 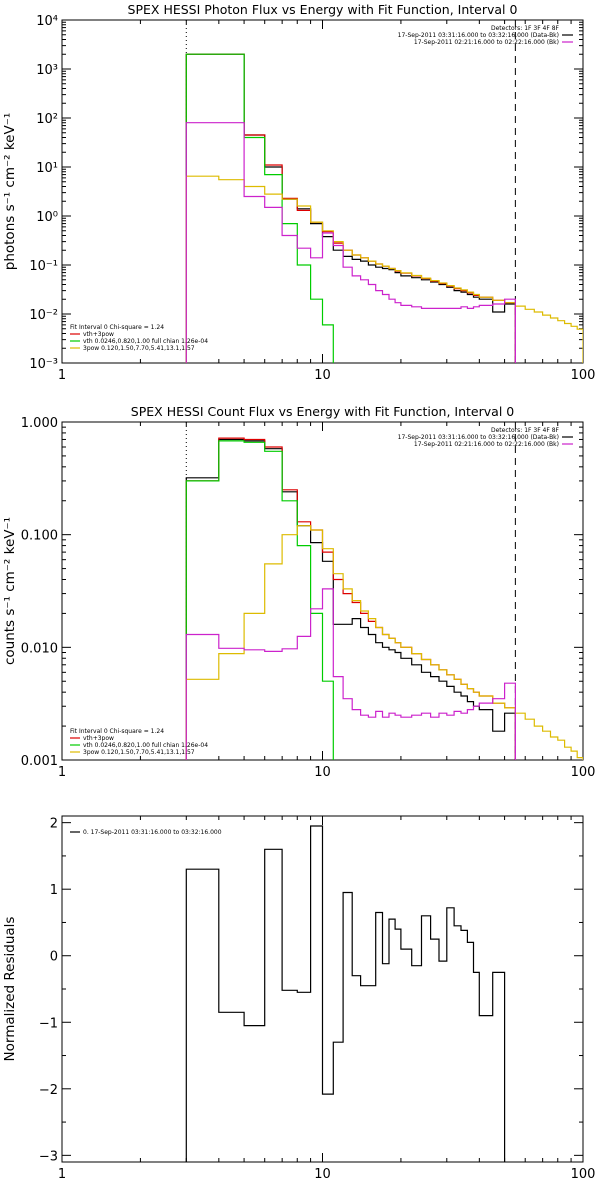 I want to click on y-tick-label: 0.100, so click(x=39, y=536).